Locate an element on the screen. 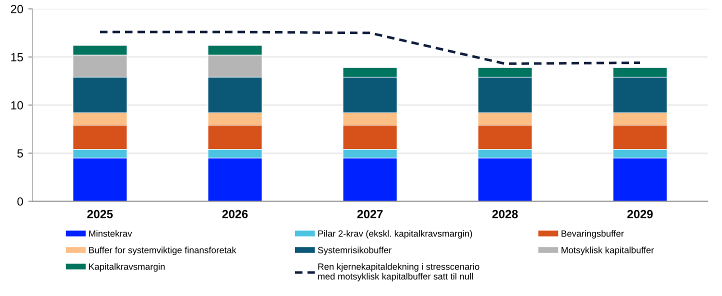 The height and width of the screenshot is (296, 722). line-series is located at coordinates (370, 47).